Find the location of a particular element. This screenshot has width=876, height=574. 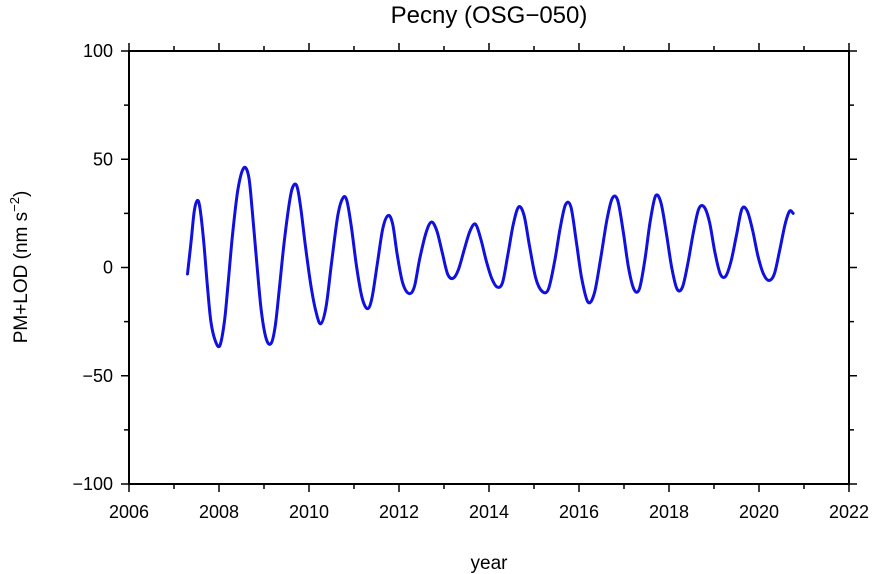

y-axis-label: PM+LOD (nm s−2) is located at coordinates (19, 267).